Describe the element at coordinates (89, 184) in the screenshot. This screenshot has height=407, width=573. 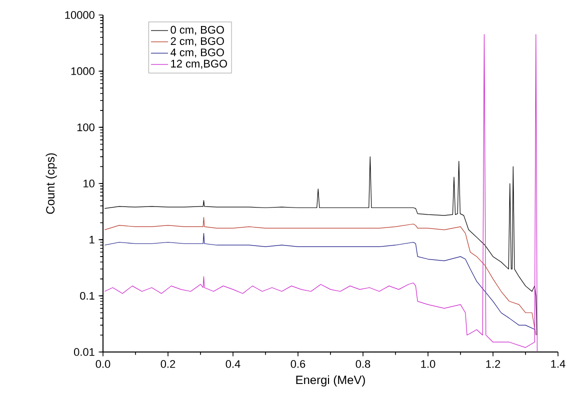
I see `y-tick-label: 10` at that location.